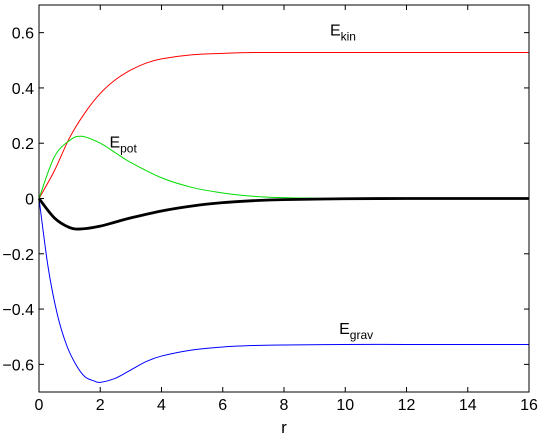  I want to click on annotation-grav: Egrav, so click(356, 331).